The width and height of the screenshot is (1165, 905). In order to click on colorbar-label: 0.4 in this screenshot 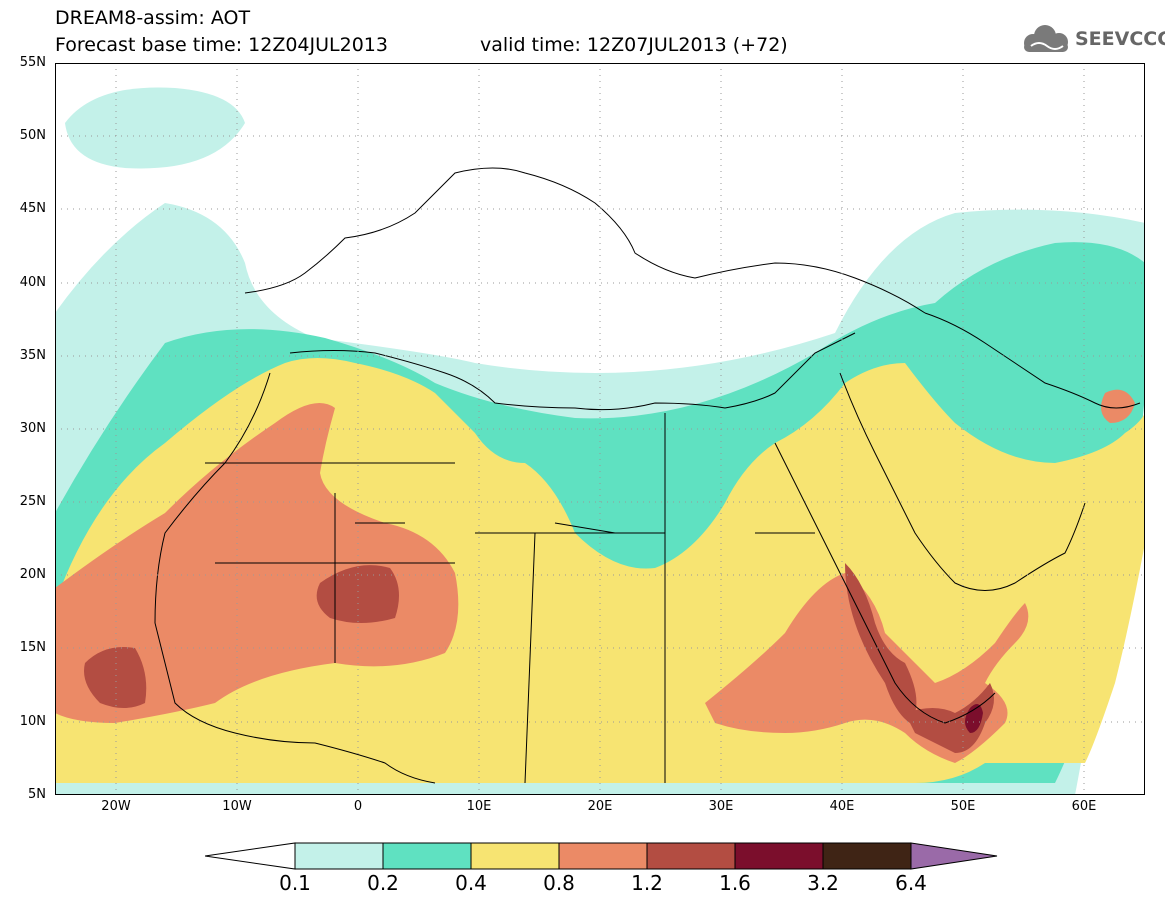, I will do `click(471, 883)`.